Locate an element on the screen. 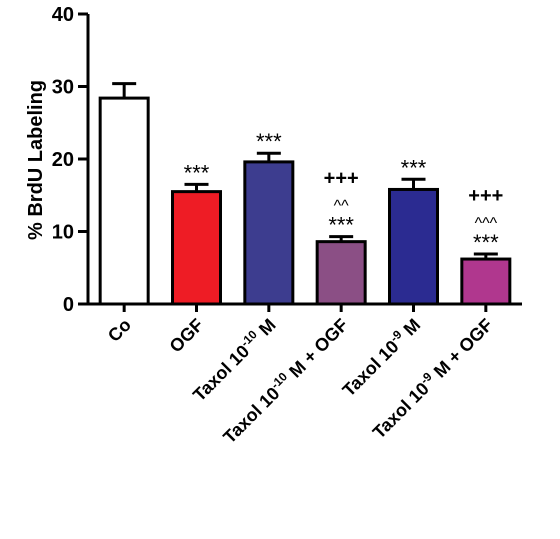 The image size is (560, 539). y-tick-label: 0 is located at coordinates (68, 305).